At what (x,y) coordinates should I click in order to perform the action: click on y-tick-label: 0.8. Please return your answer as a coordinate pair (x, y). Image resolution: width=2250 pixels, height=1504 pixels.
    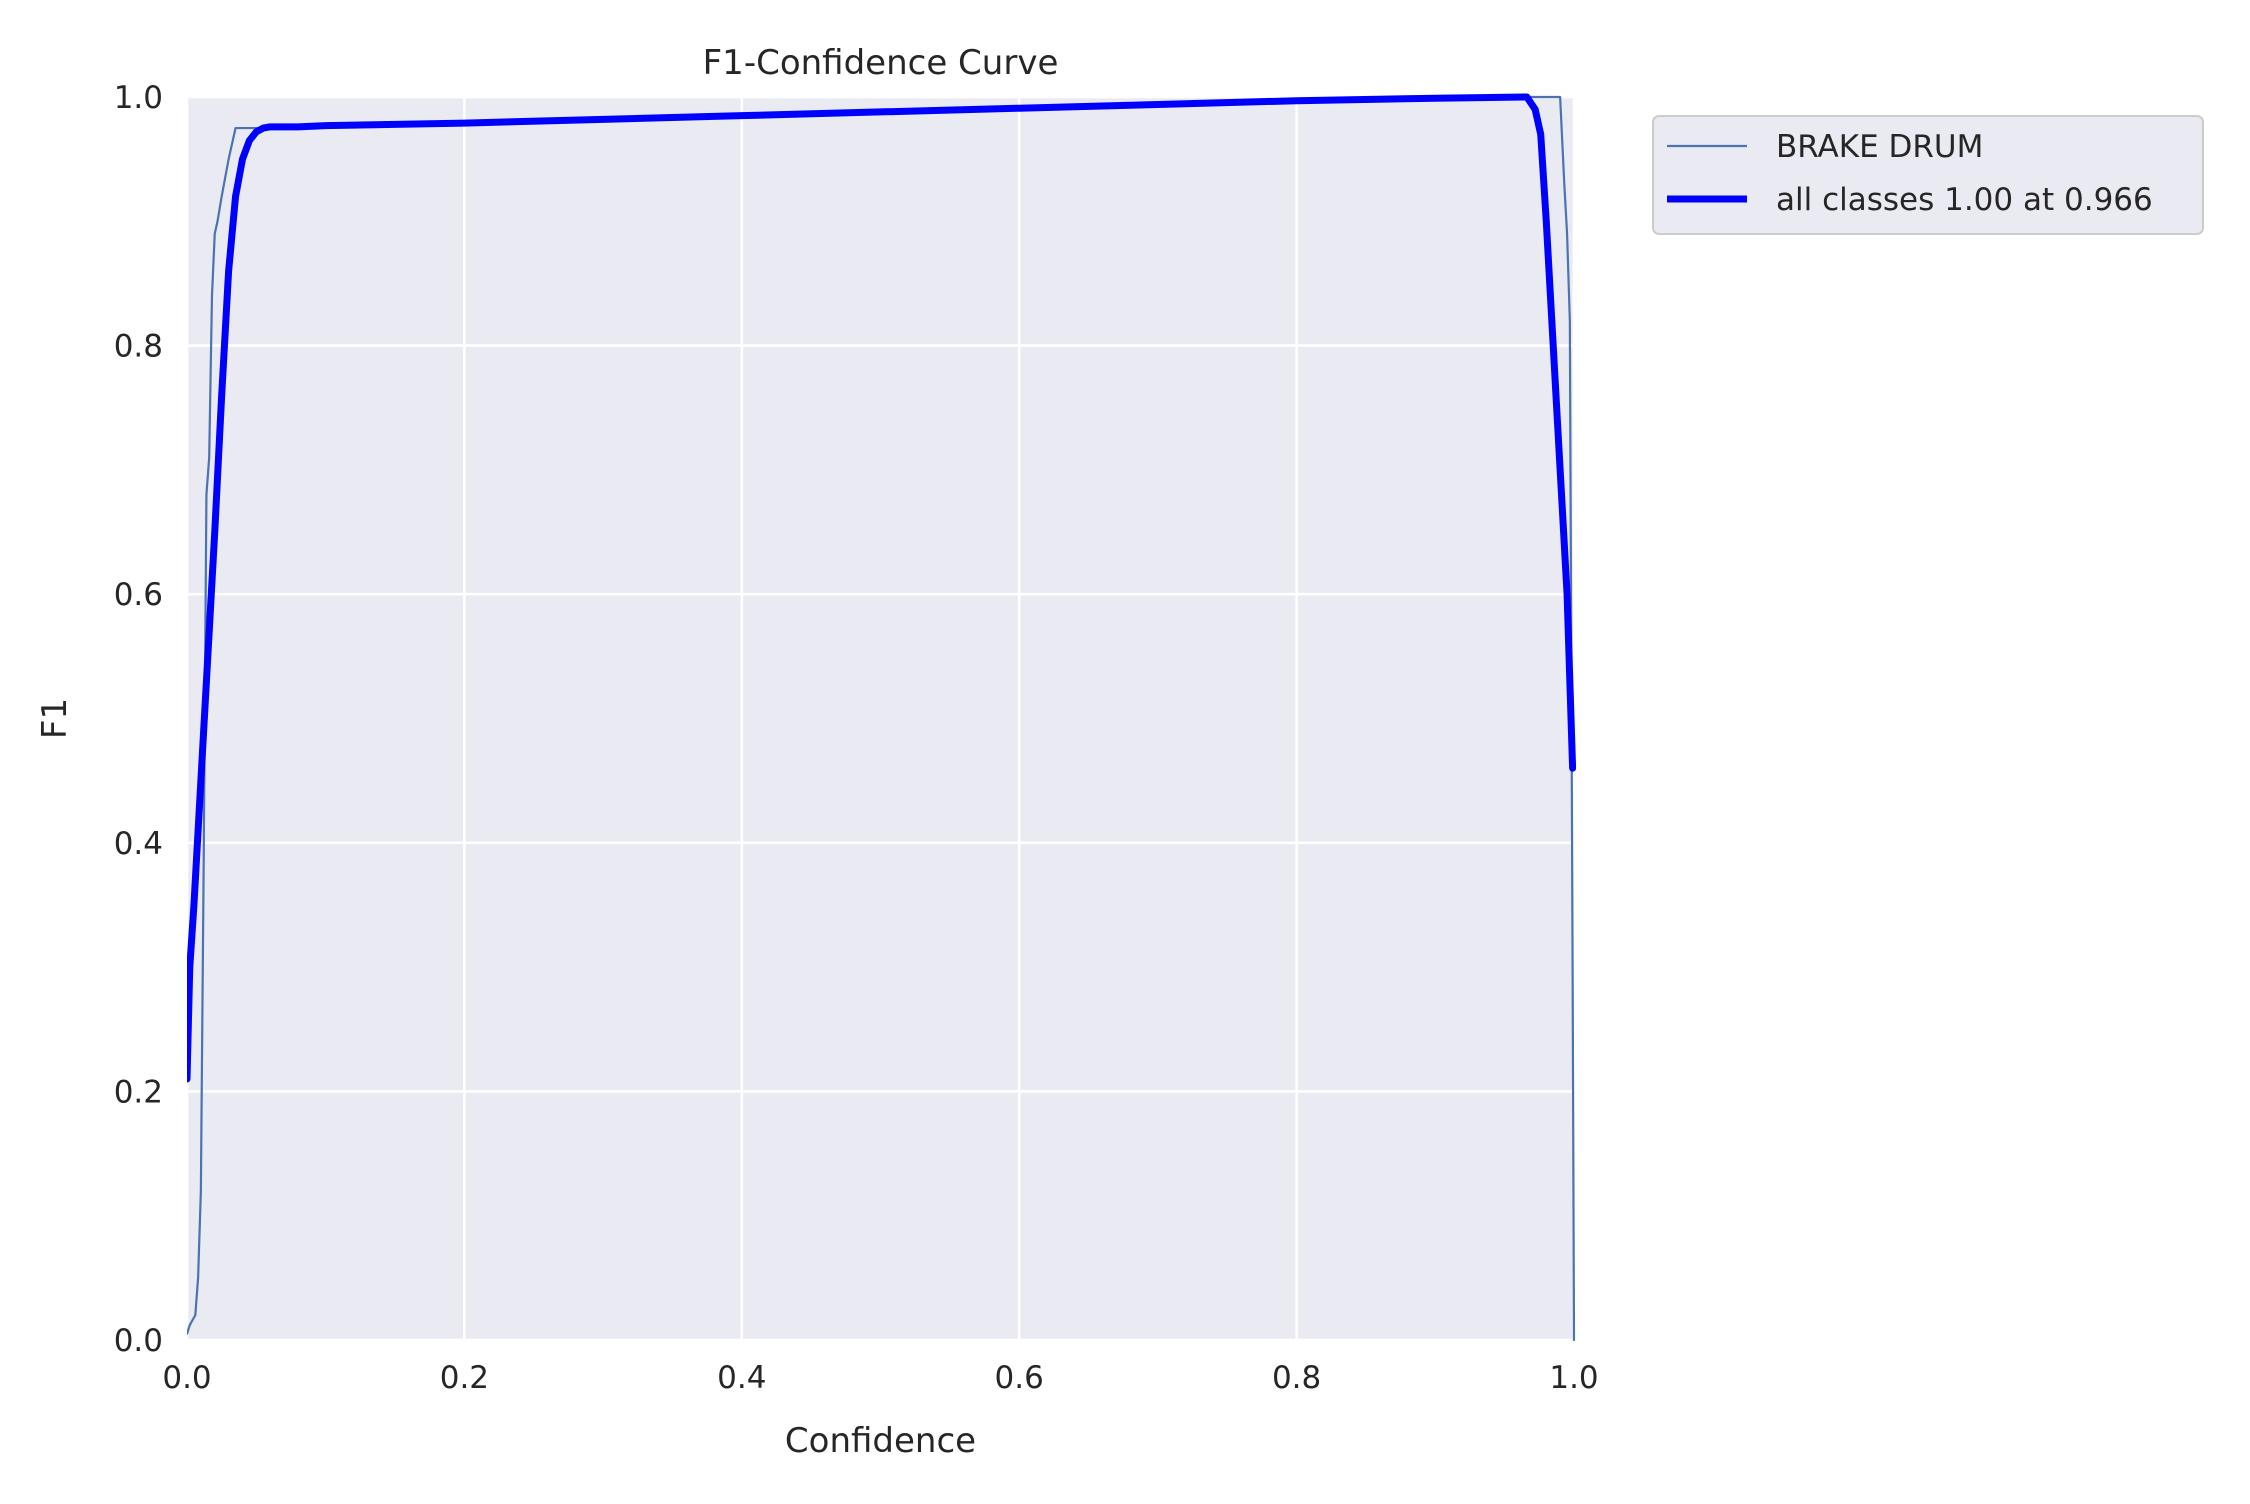
    Looking at the image, I should click on (138, 347).